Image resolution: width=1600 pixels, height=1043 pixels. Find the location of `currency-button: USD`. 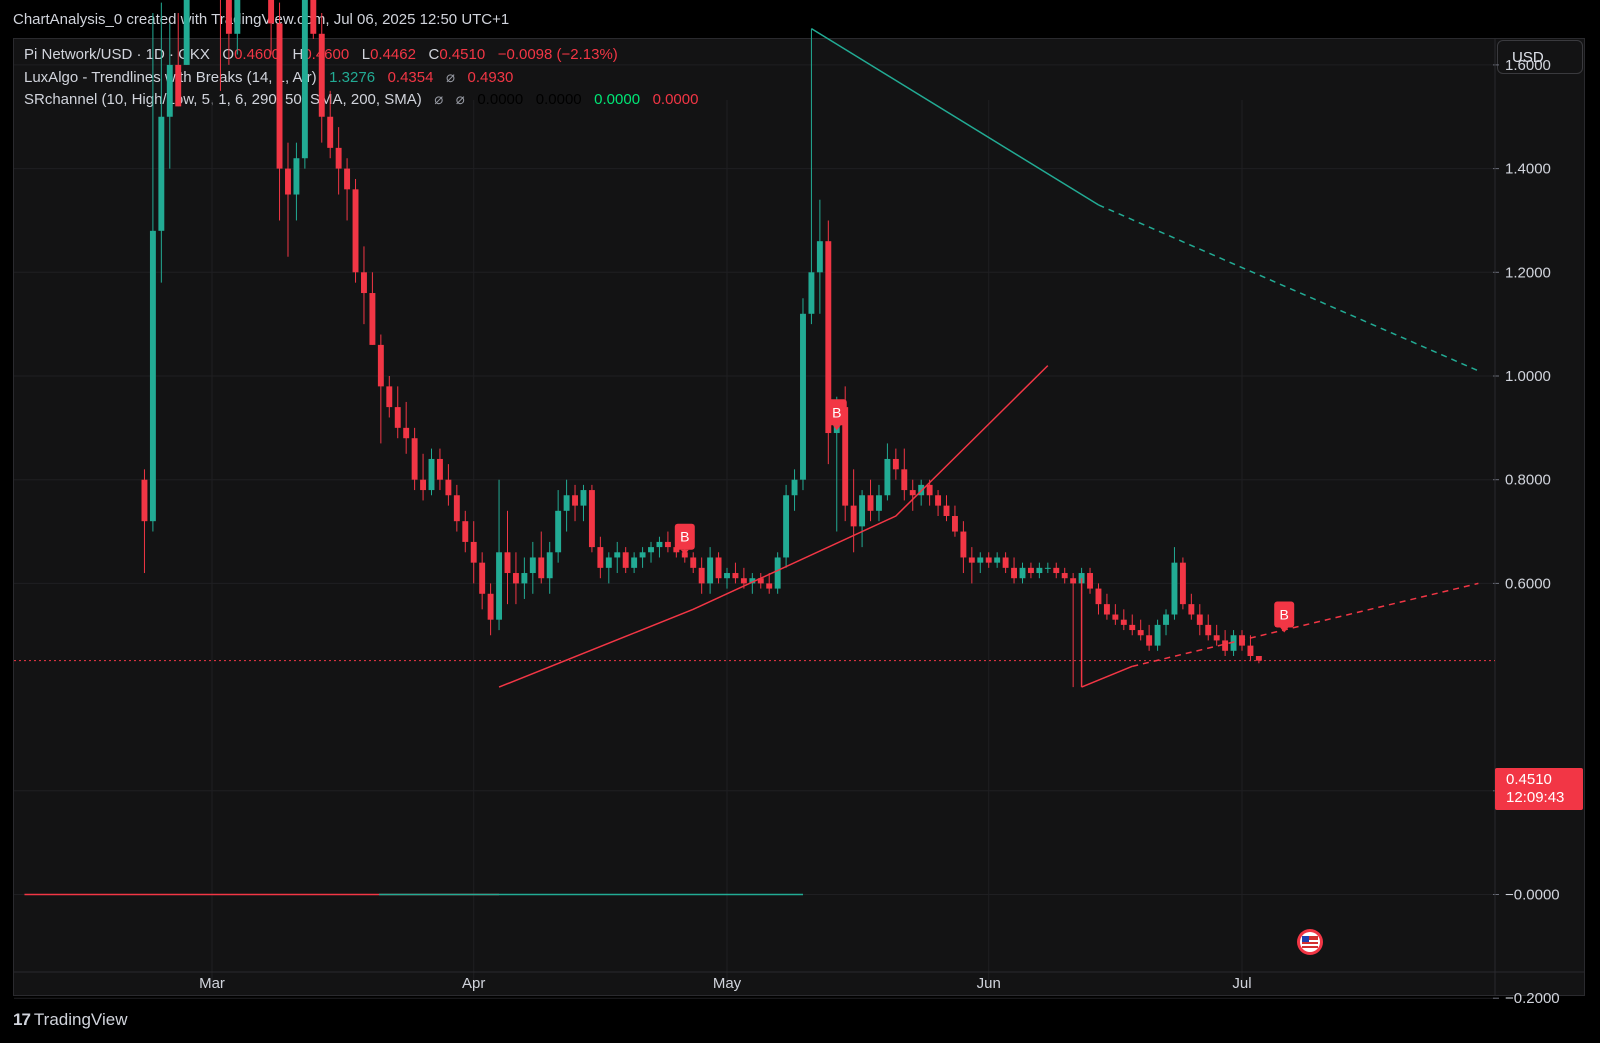

currency-button: USD is located at coordinates (1540, 57).